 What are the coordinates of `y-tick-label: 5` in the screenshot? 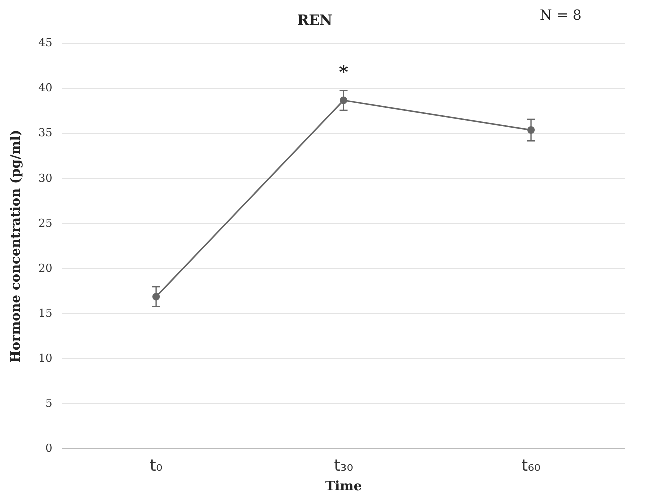 It's located at (49, 403).